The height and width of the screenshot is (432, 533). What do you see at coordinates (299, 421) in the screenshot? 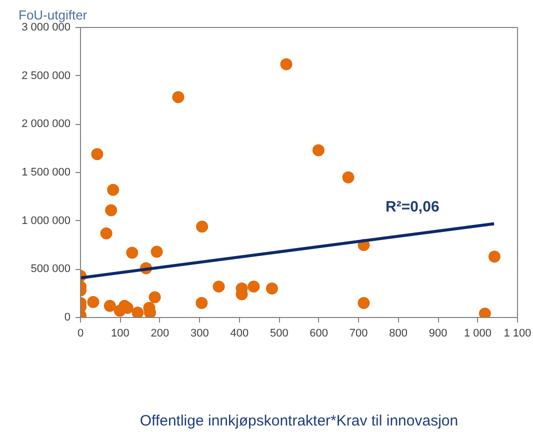
I see `x-axis-title: Offentlige innkjøpskontrakter*Krav til innovasjon` at bounding box center [299, 421].